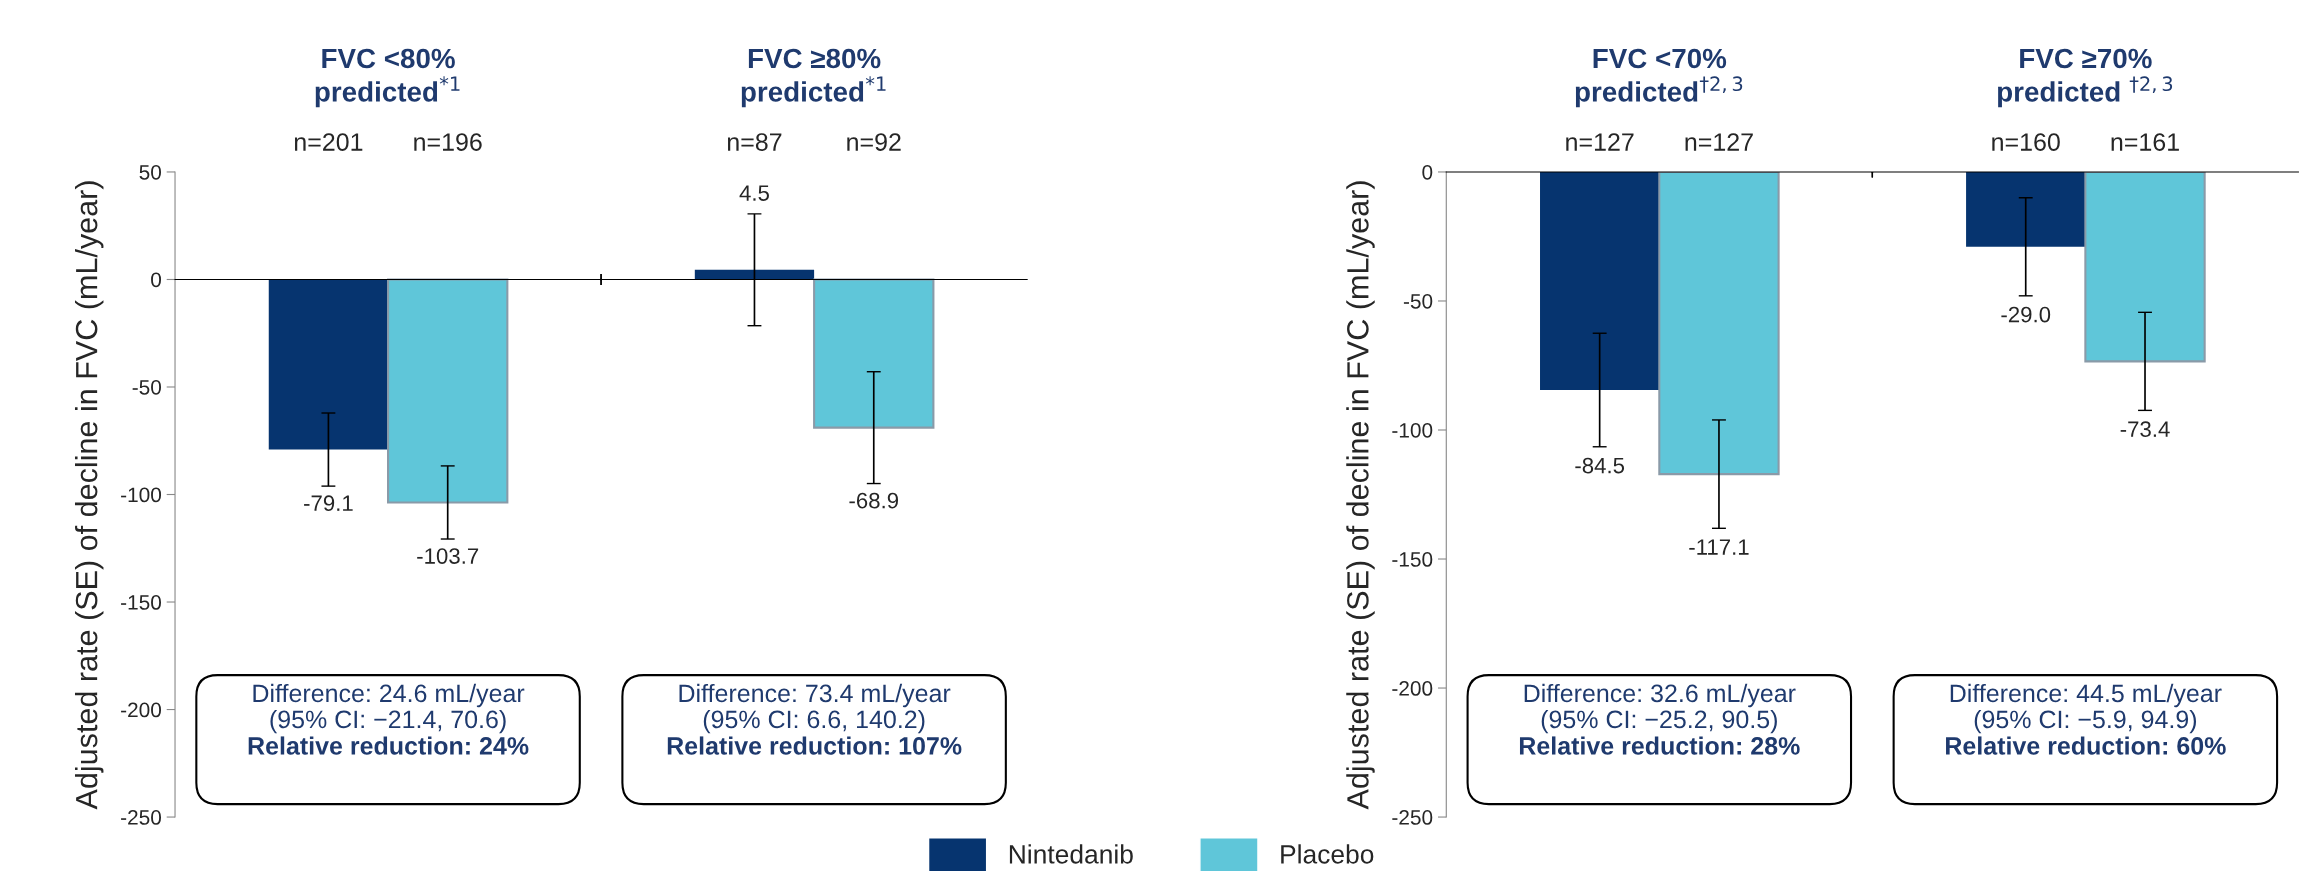  What do you see at coordinates (448, 142) in the screenshot?
I see `text: n=196` at bounding box center [448, 142].